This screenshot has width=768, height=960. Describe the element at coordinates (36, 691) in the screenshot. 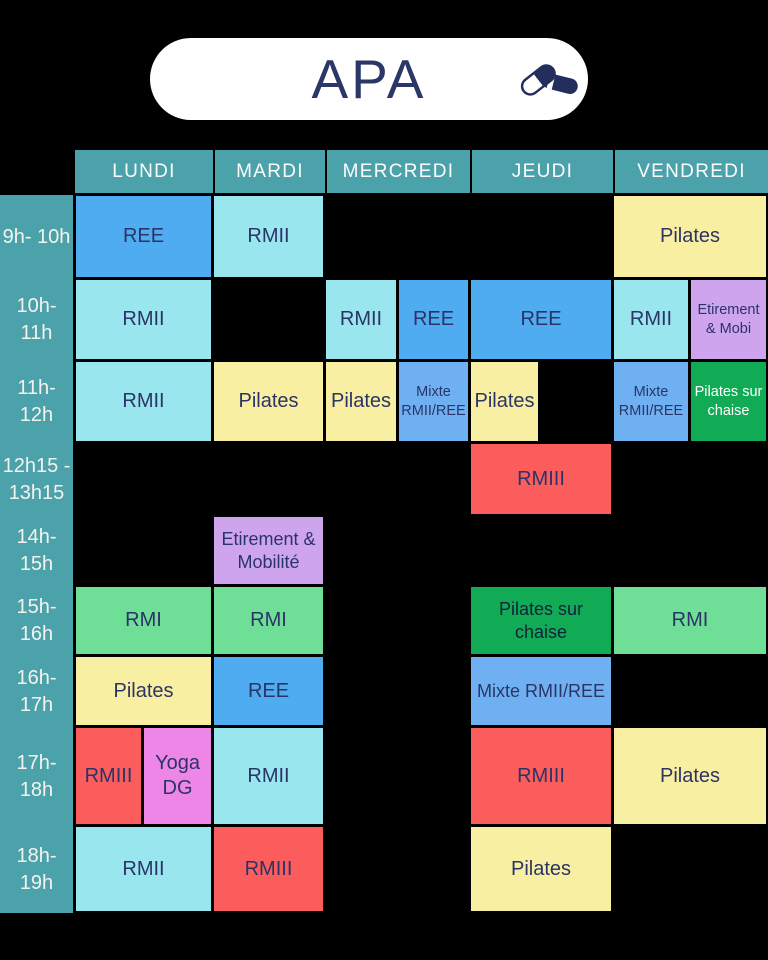

I see `time-slot-label: 16h- 17h` at that location.